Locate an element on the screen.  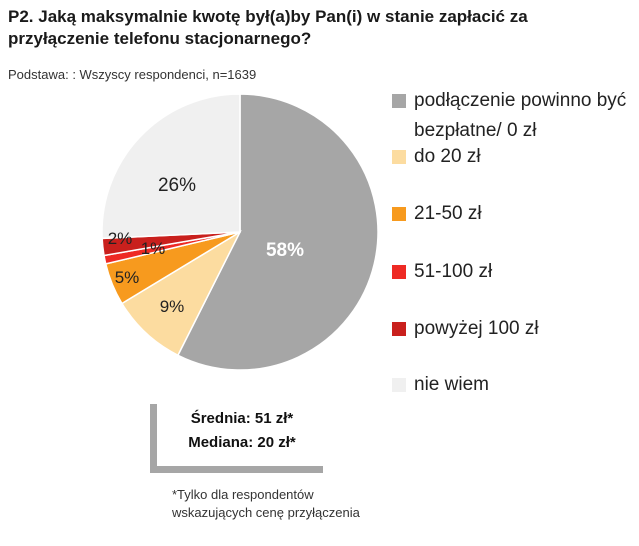
pie-slice is located at coordinates (171, 166).